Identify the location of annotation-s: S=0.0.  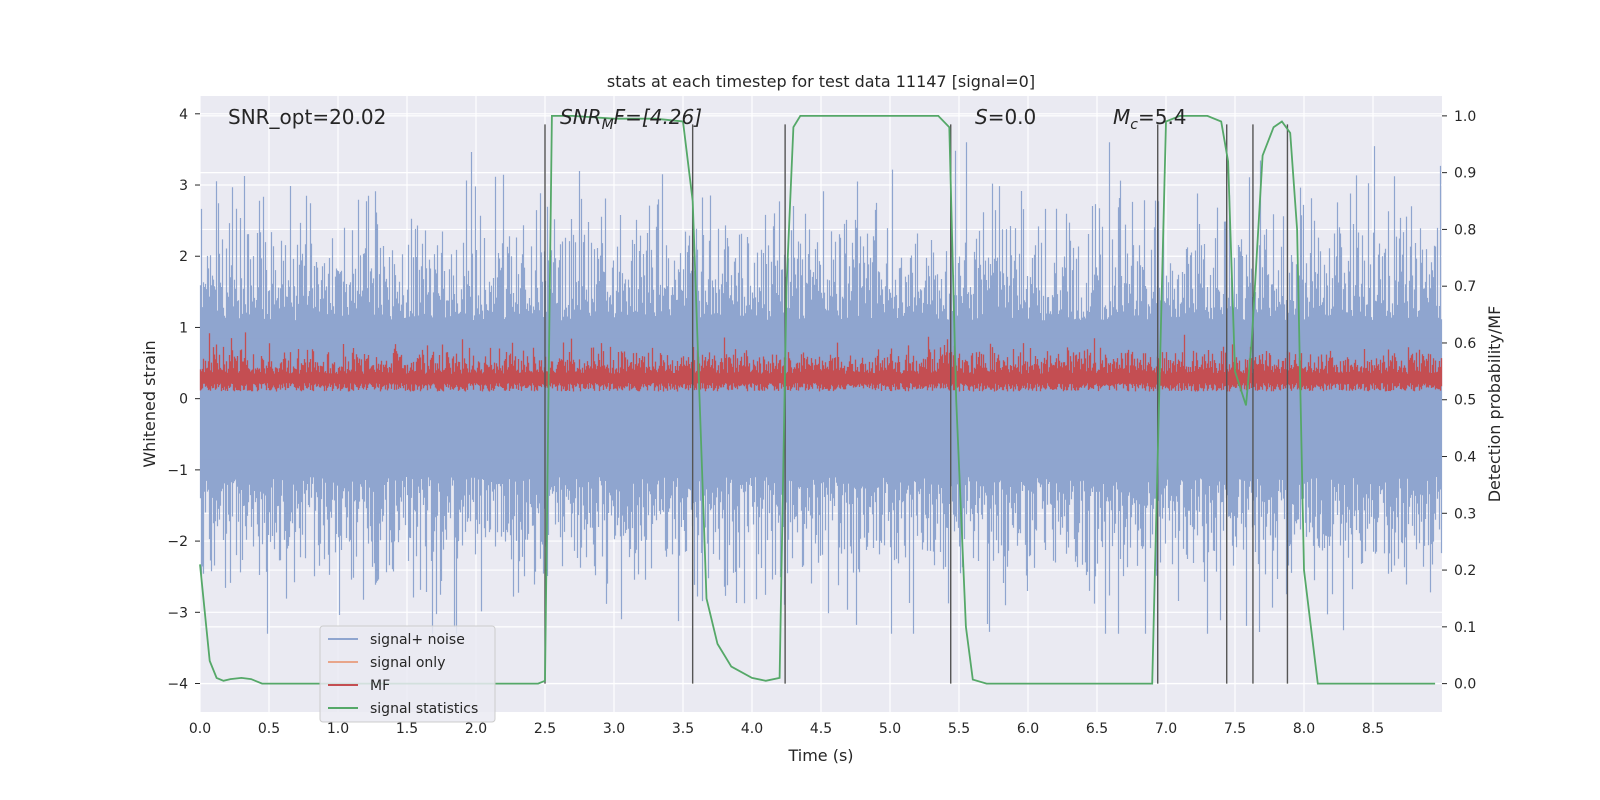
(1005, 117).